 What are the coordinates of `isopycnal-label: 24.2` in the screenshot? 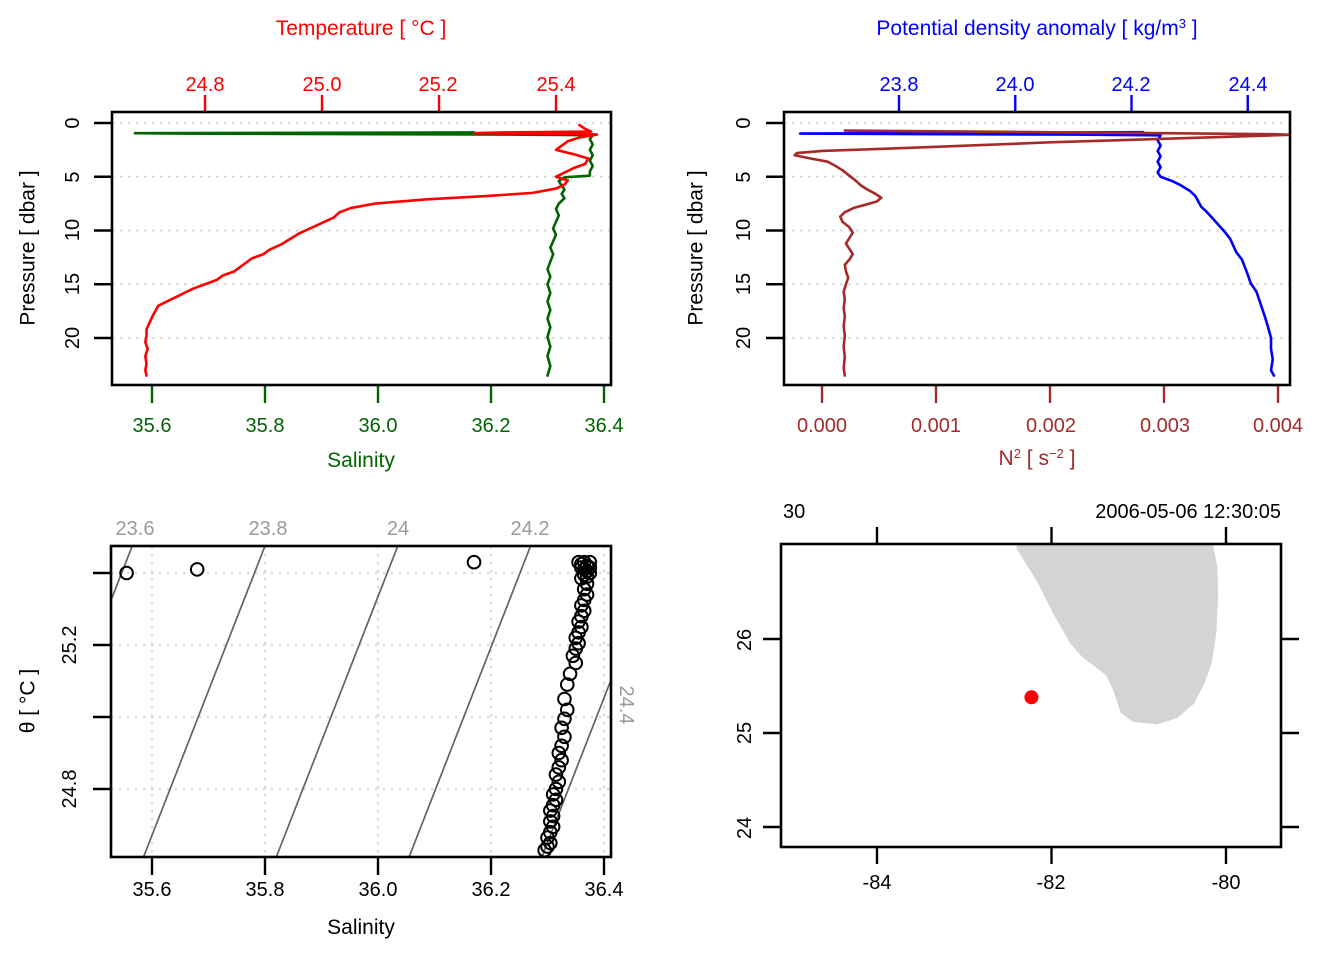 It's located at (530, 529).